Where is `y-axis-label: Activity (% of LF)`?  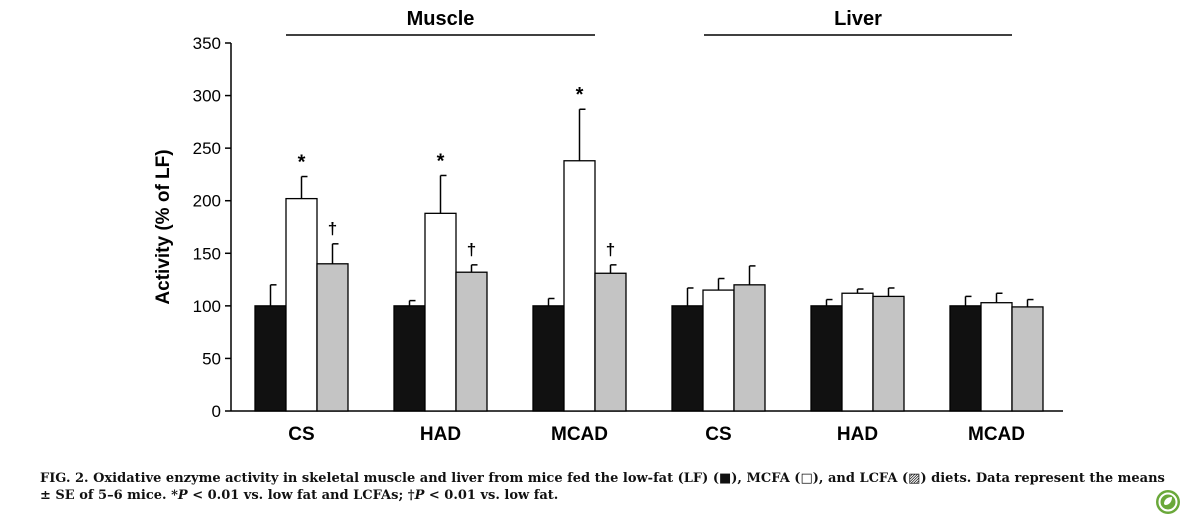 y-axis-label: Activity (% of LF) is located at coordinates (163, 226).